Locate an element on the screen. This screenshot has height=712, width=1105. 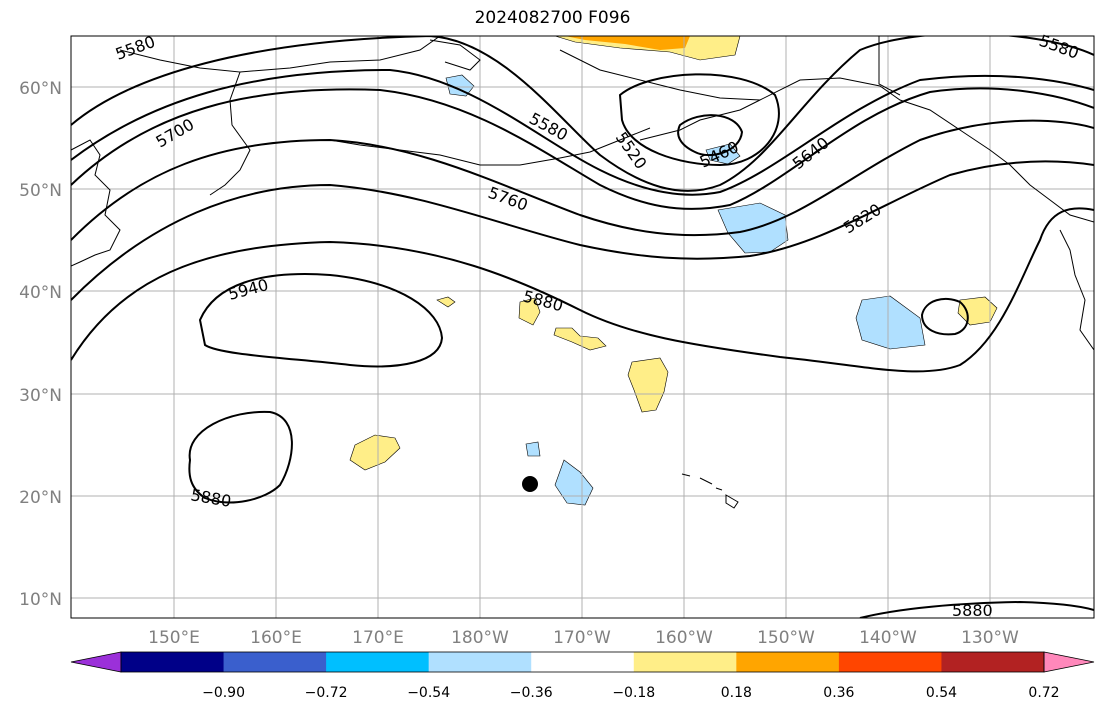
negative-anomaly-hawaii-west is located at coordinates (574, 482).